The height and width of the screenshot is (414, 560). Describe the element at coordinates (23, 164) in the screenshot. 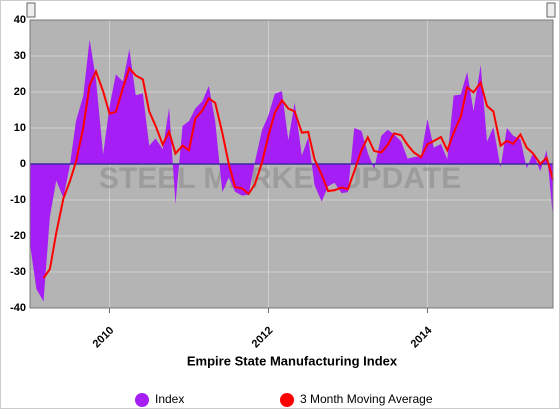

I see `y-tick-label: 0` at that location.